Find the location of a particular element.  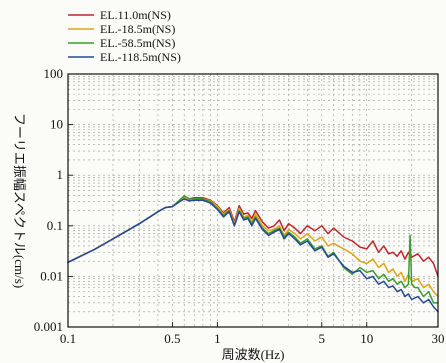

y-tick-label: 0.001 is located at coordinates (48, 326).